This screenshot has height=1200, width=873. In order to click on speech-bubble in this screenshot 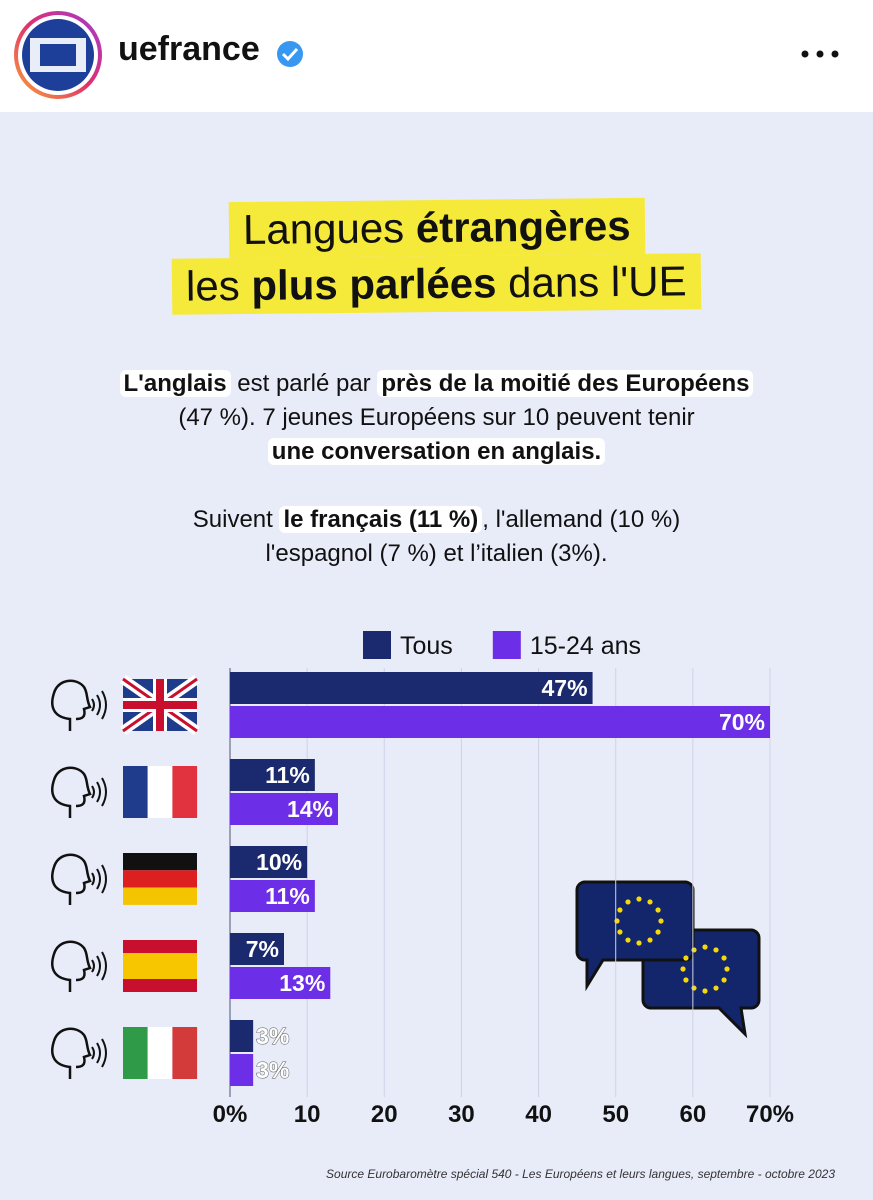, I will do `click(635, 936)`.